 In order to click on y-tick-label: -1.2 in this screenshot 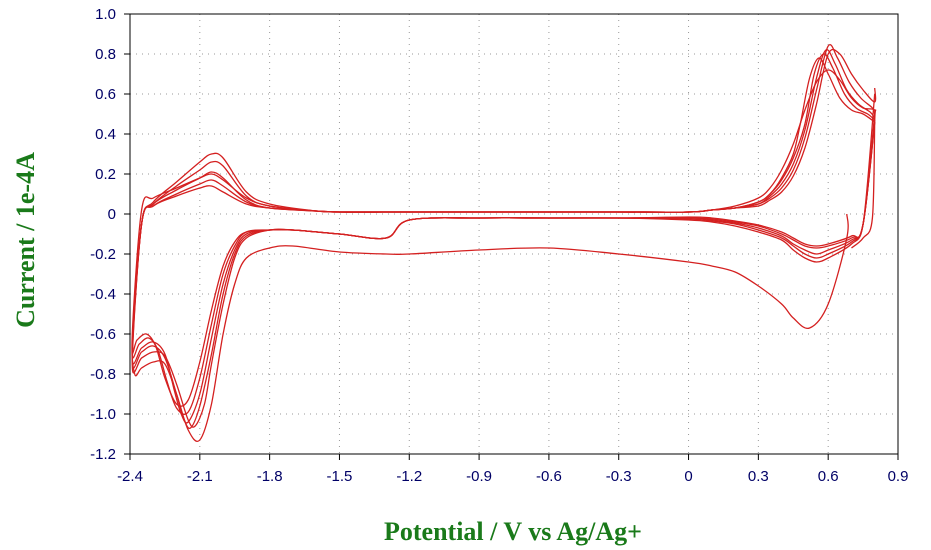, I will do `click(103, 454)`.